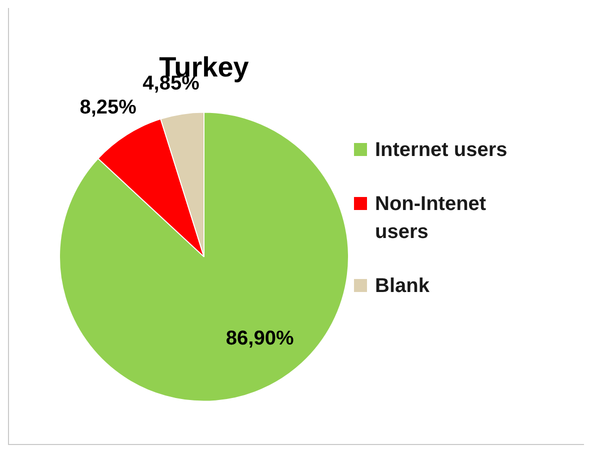 The height and width of the screenshot is (453, 592). I want to click on data-label: 86,90%, so click(260, 338).